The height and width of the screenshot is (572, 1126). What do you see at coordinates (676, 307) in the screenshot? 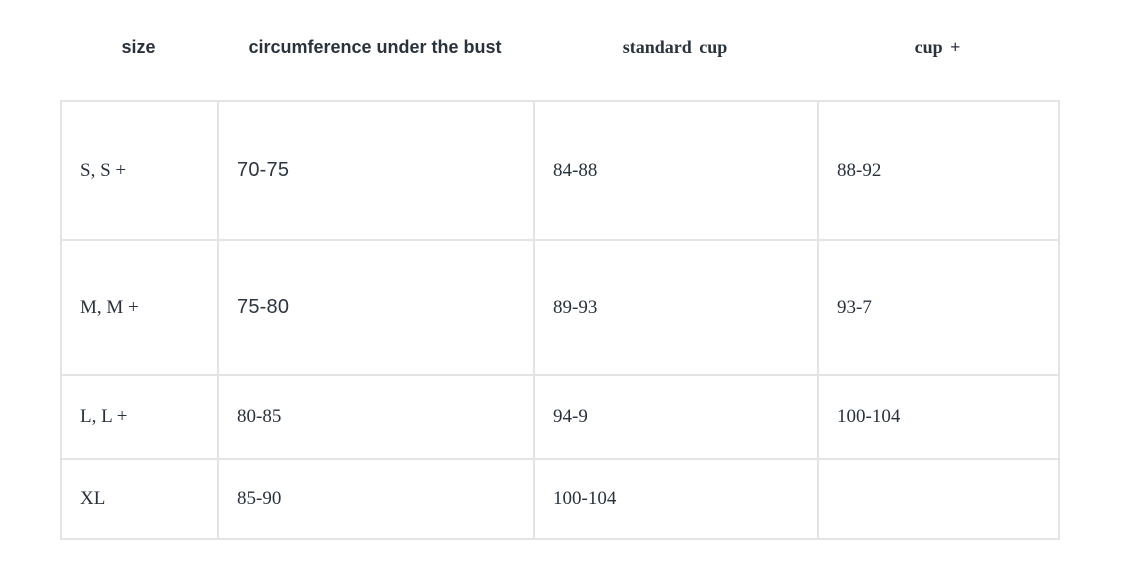
I see `cell-standard-cup: 89-93` at bounding box center [676, 307].